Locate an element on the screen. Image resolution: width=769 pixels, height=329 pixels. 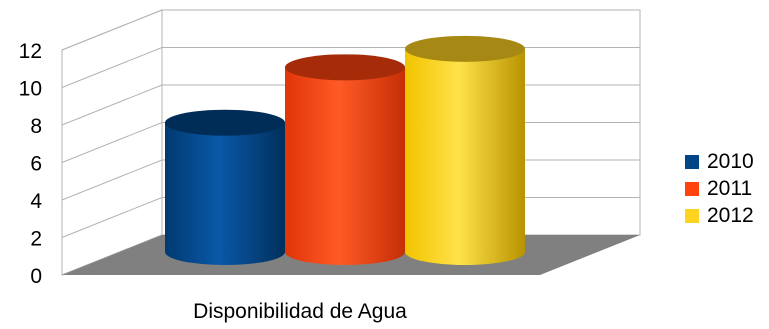
bar-2011 is located at coordinates (345, 159).